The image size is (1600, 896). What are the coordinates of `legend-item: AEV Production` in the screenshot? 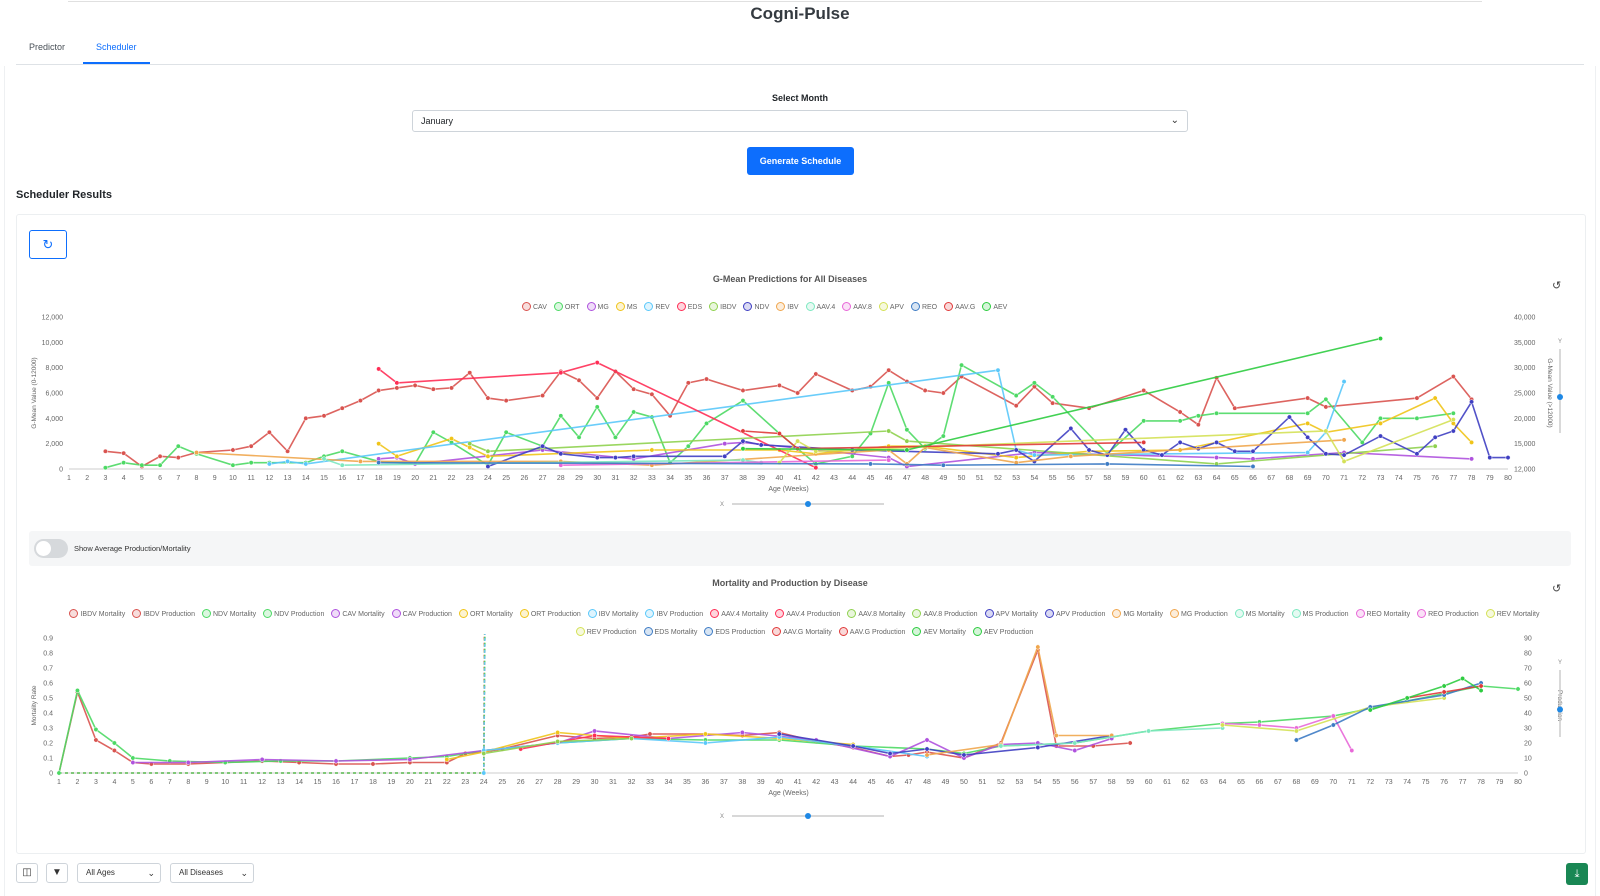 It's located at (1002, 633).